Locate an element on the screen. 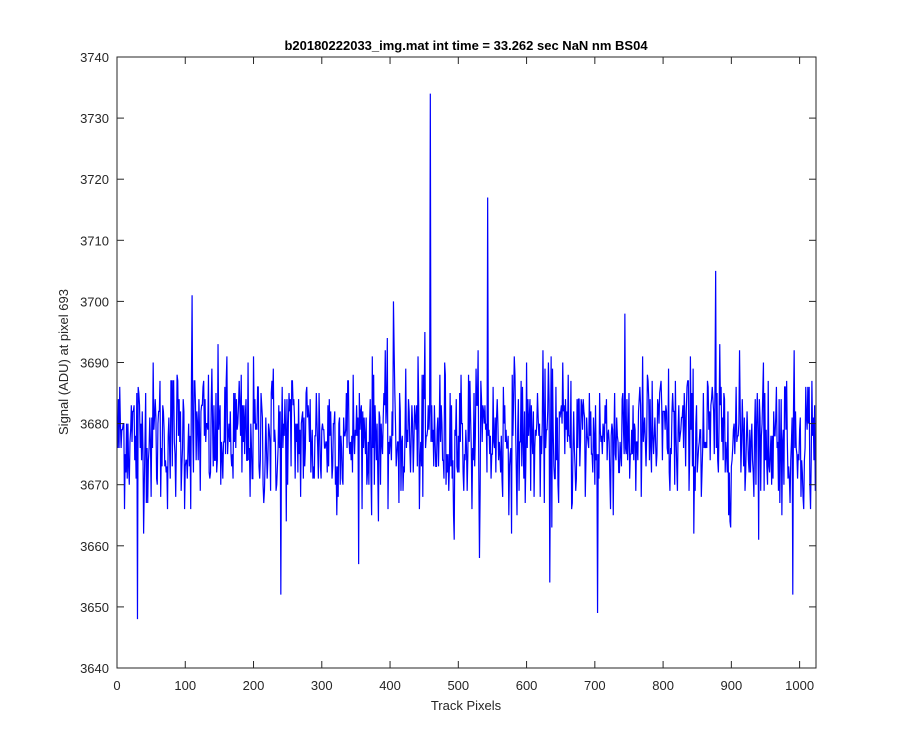 The height and width of the screenshot is (750, 900). x-tick-label: 900 is located at coordinates (732, 685).